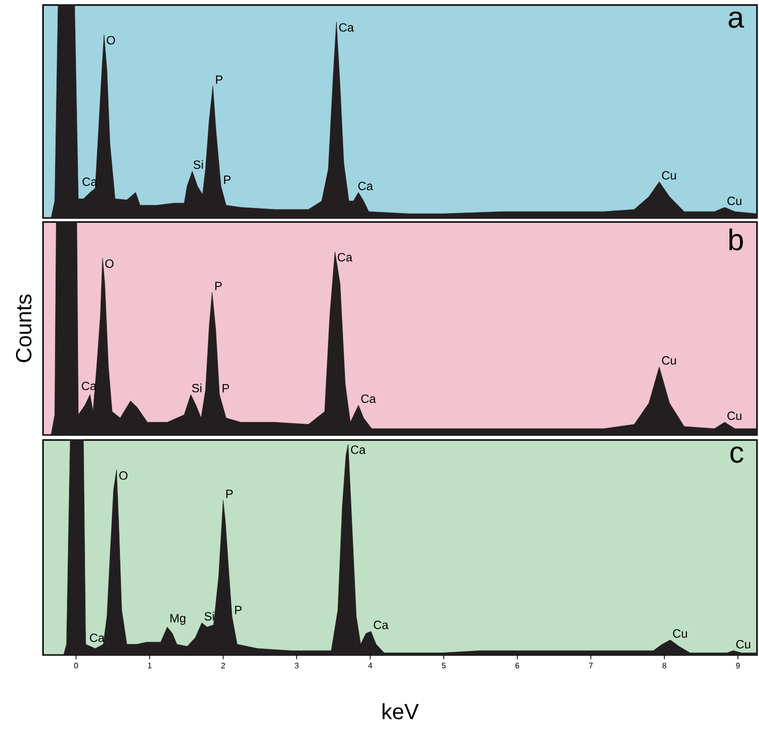  What do you see at coordinates (736, 239) in the screenshot?
I see `annotation: b` at bounding box center [736, 239].